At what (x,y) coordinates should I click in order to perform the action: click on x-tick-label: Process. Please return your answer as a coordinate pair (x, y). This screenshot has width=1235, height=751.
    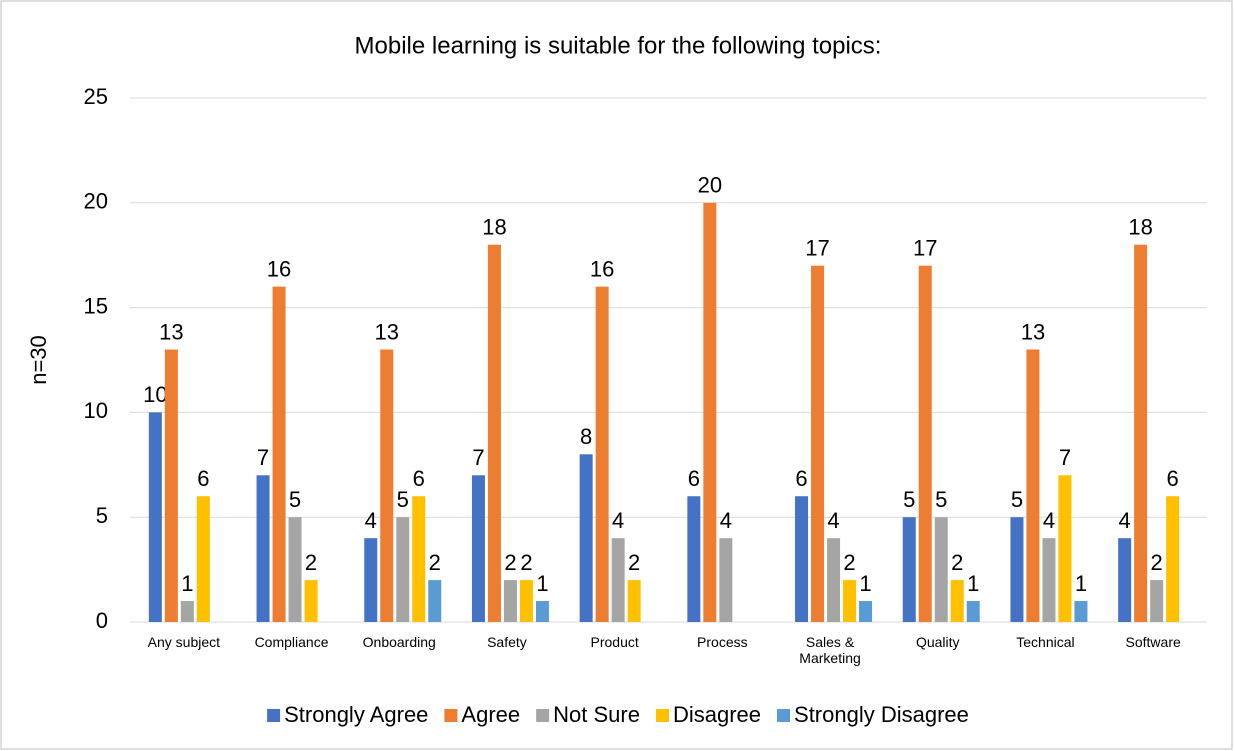
    Looking at the image, I should click on (722, 642).